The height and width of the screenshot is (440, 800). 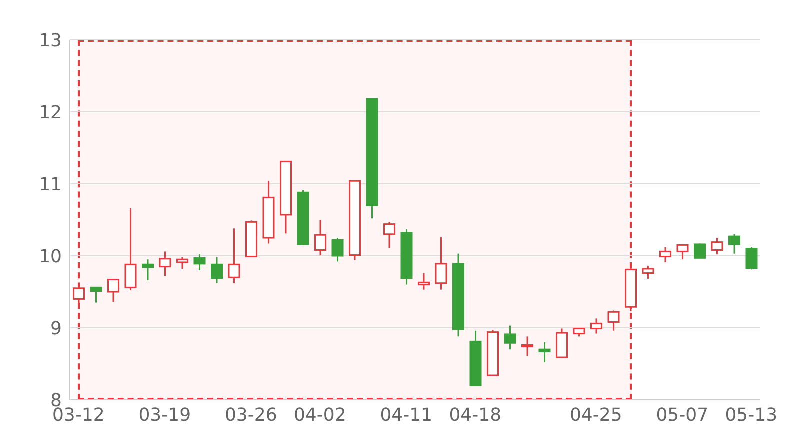 What do you see at coordinates (56, 329) in the screenshot?
I see `y-tick-label: 9` at bounding box center [56, 329].